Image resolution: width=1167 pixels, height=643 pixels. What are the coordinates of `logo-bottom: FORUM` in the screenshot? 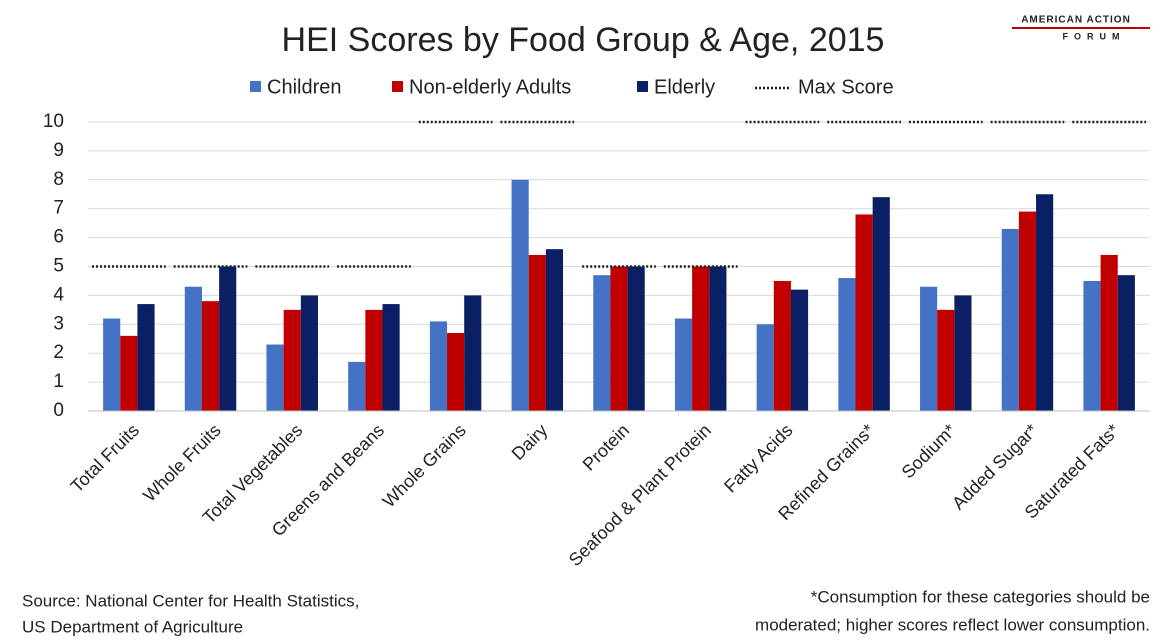 It's located at (1094, 36).